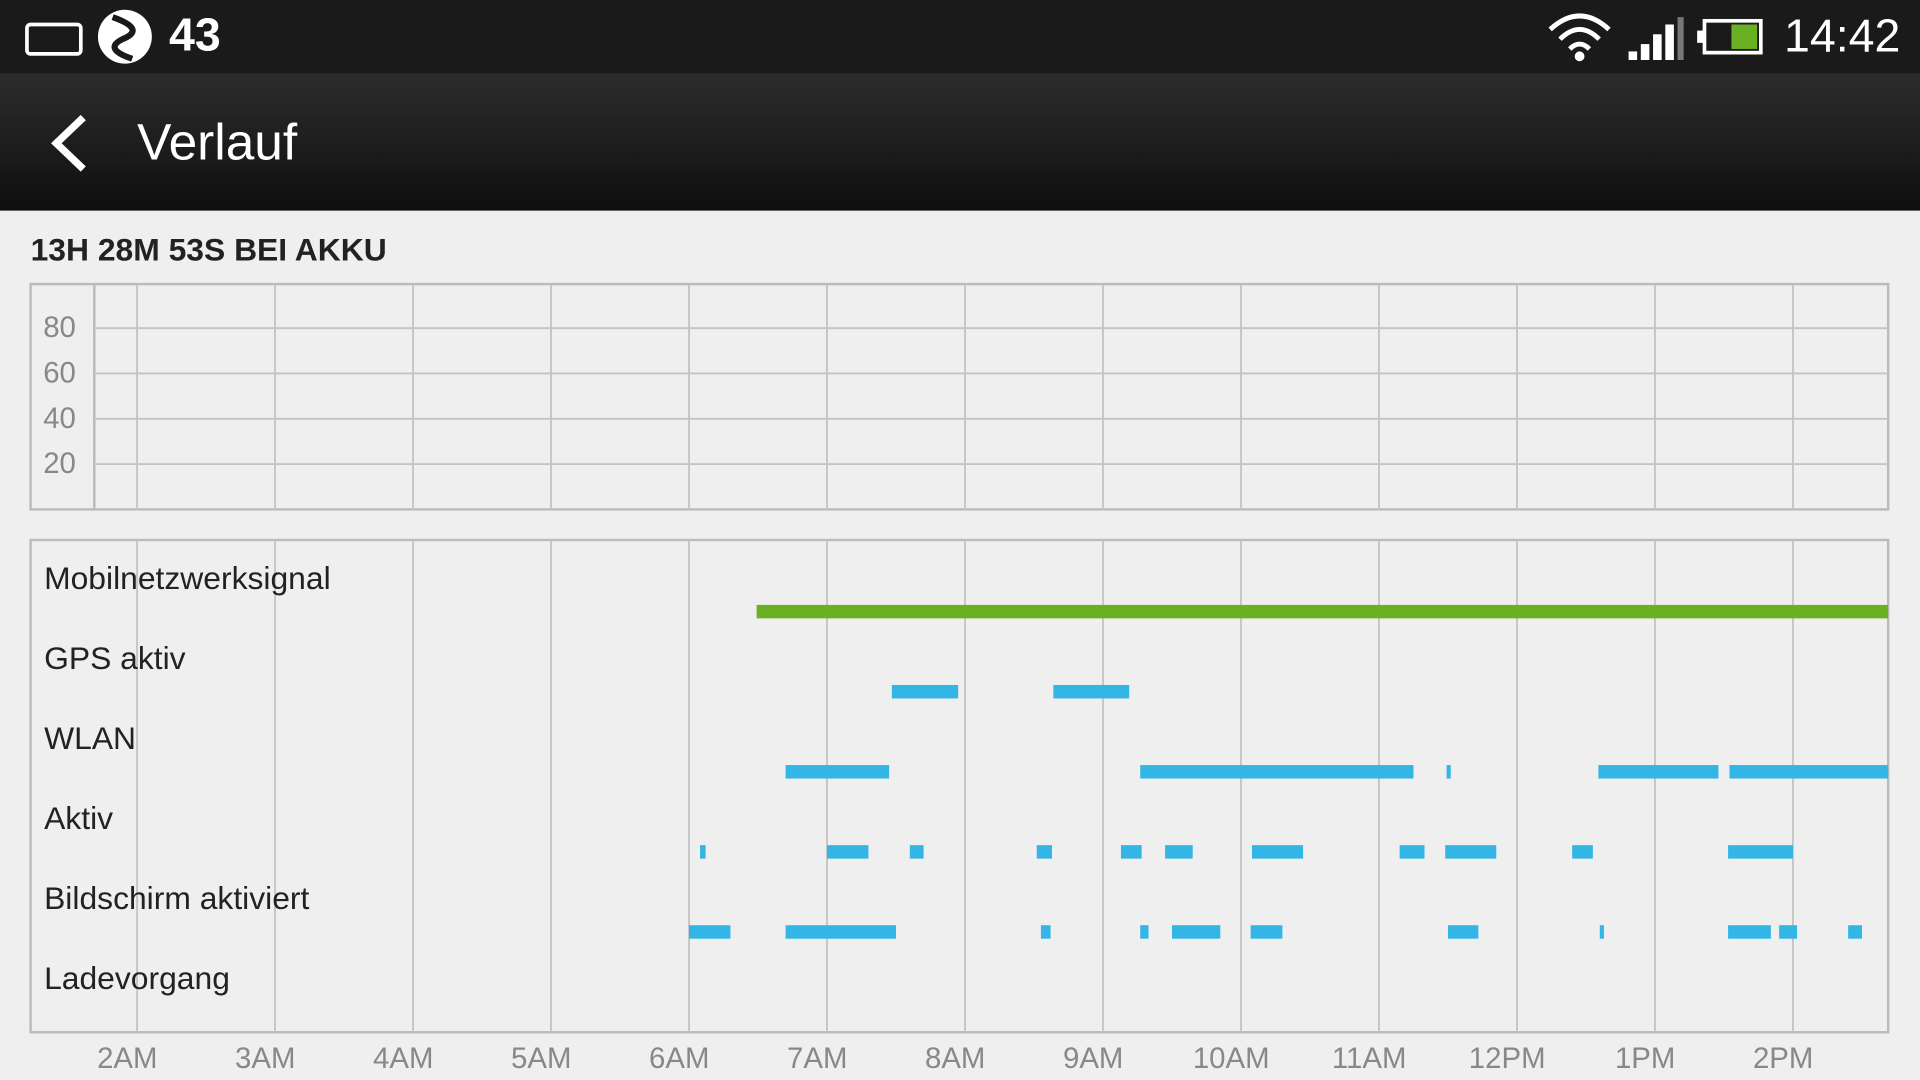 The height and width of the screenshot is (1080, 1920). What do you see at coordinates (68, 143) in the screenshot?
I see `back-button` at bounding box center [68, 143].